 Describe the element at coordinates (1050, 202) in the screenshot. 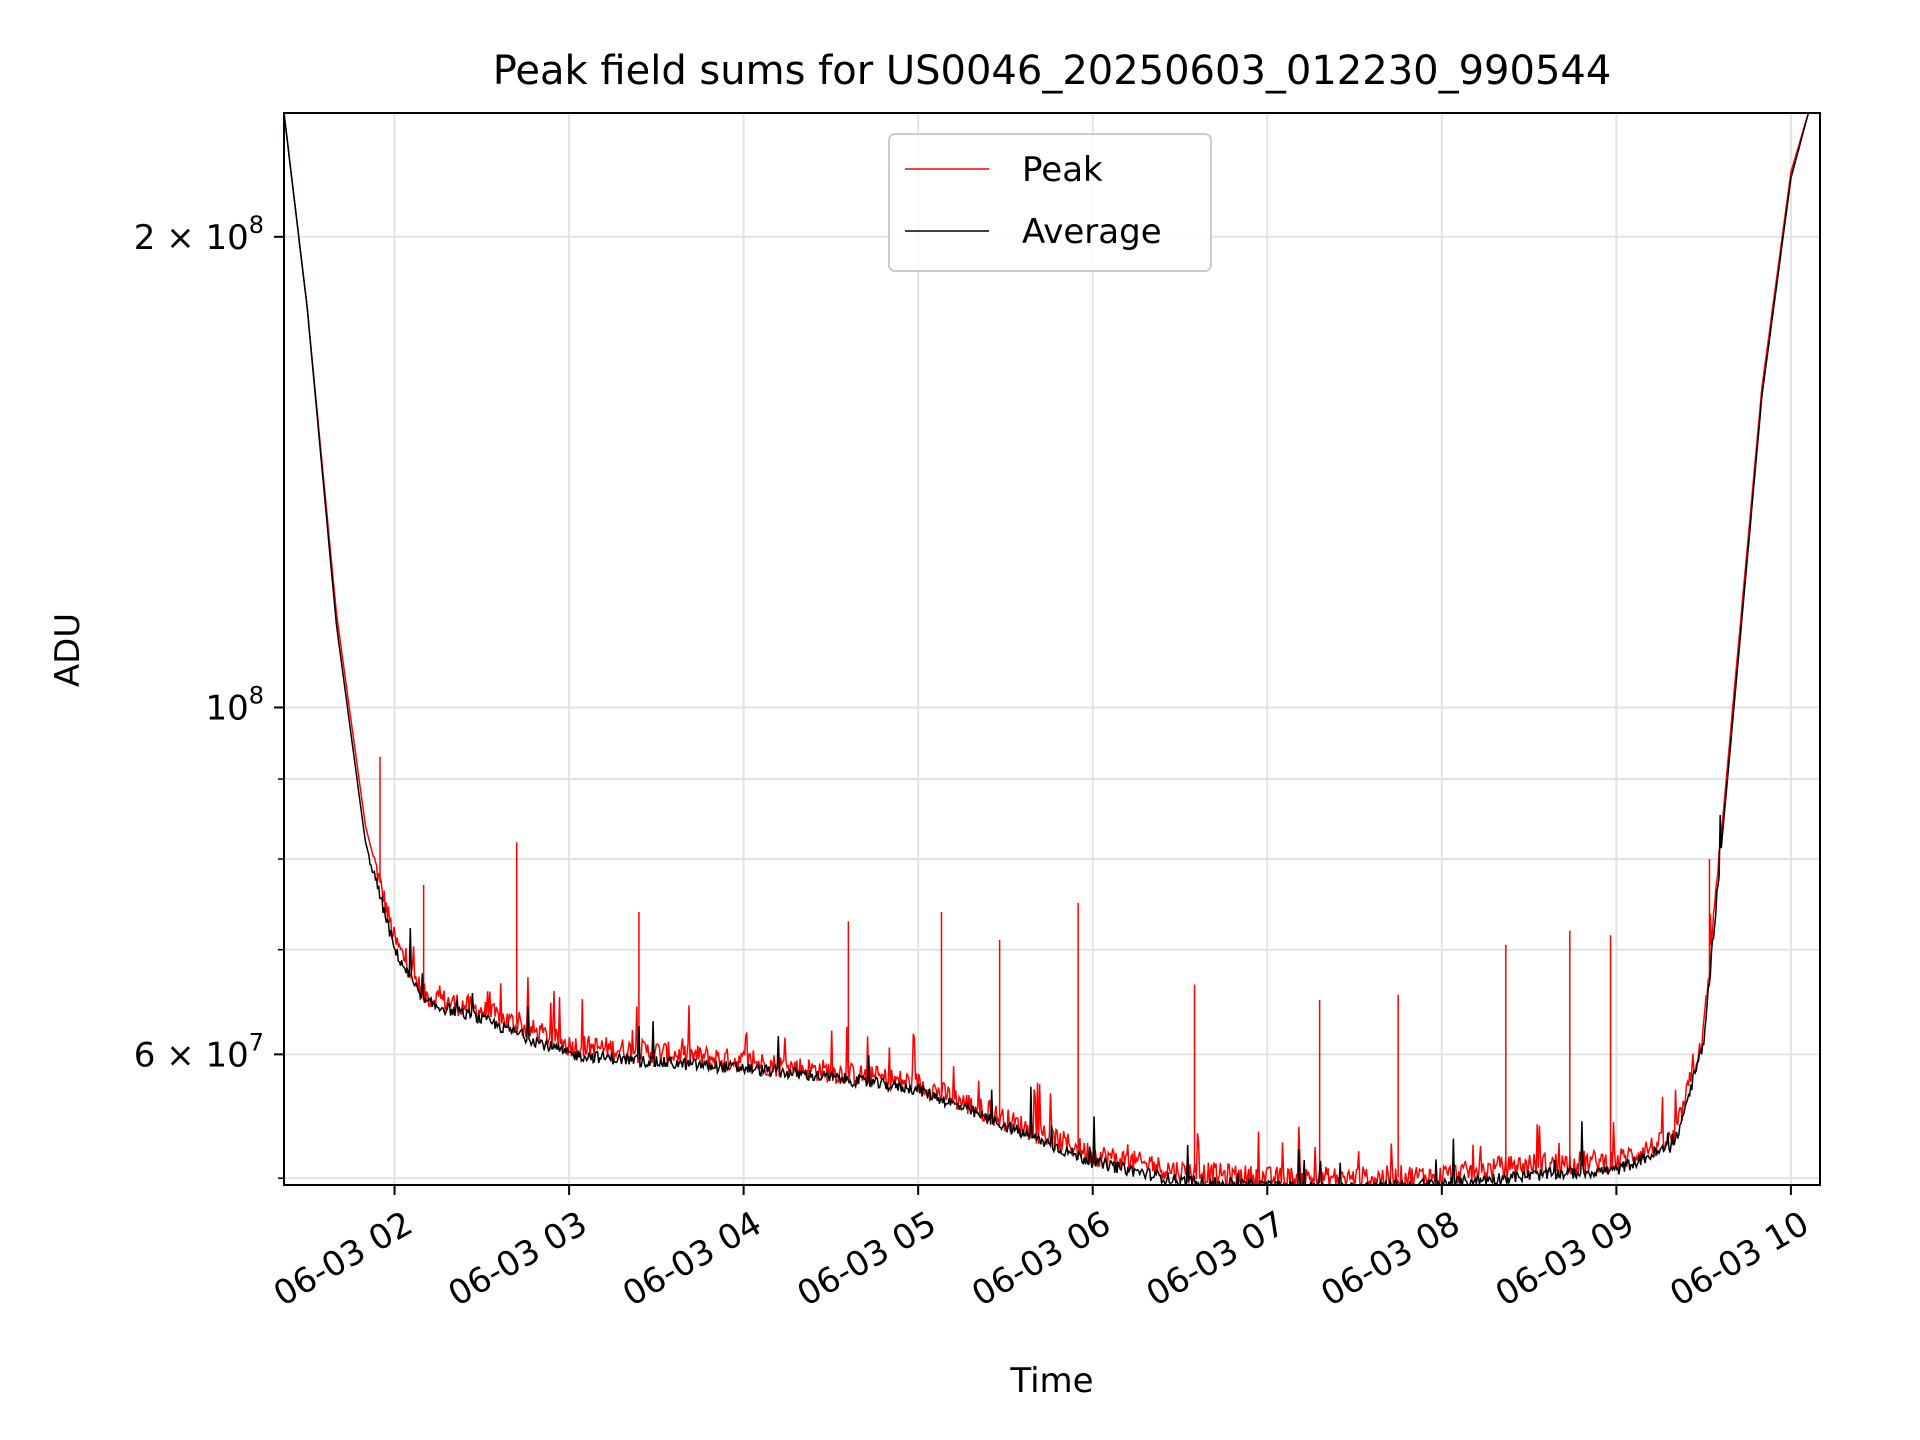

I see `legend: Peak Average` at that location.